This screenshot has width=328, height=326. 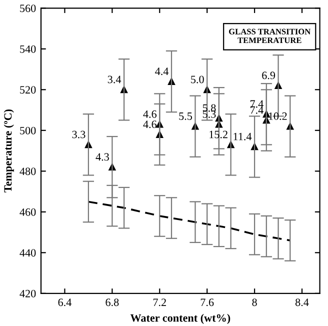 I want to click on y-tick-label: 540, so click(x=28, y=49).